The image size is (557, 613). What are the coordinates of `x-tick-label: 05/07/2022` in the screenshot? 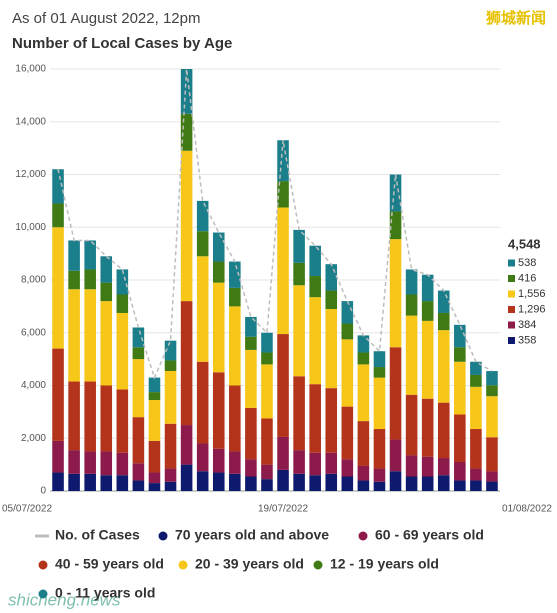 It's located at (27, 509).